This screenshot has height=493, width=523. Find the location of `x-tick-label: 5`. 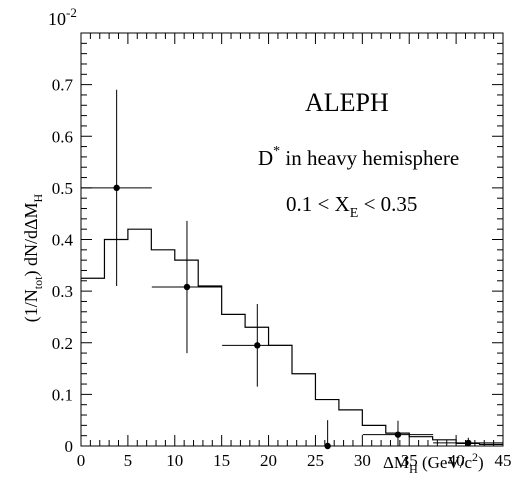

x-tick-label: 5 is located at coordinates (128, 460).